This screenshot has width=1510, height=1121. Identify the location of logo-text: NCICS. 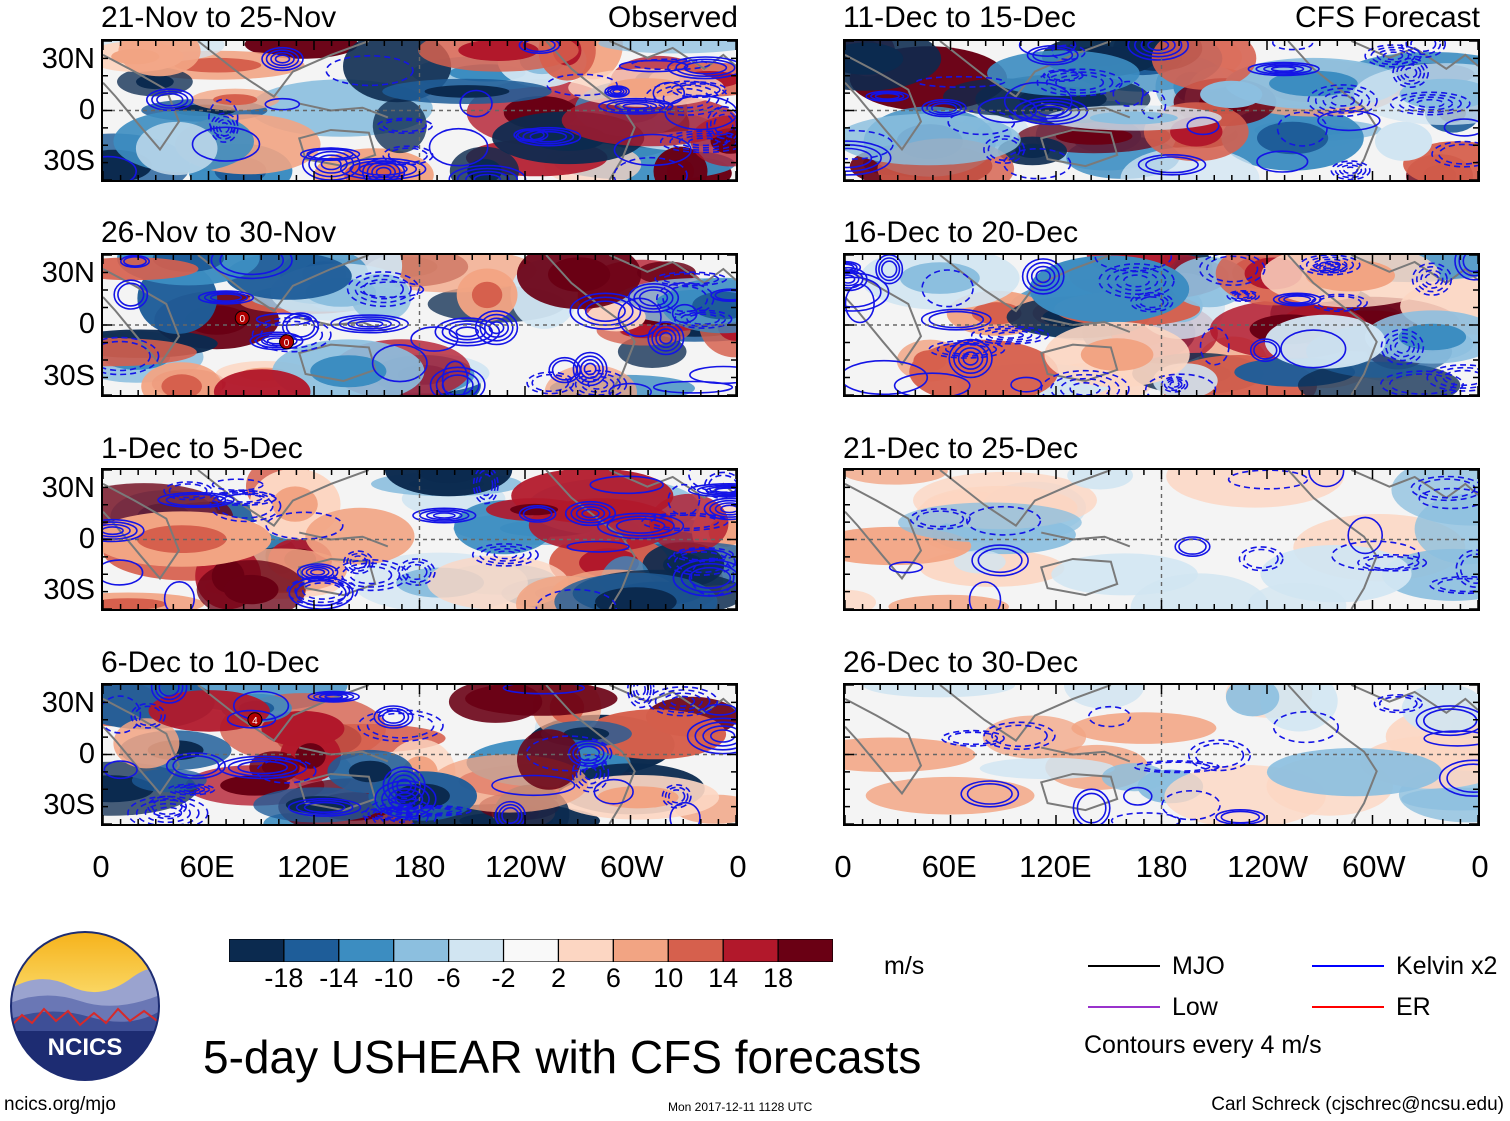
(85, 1047).